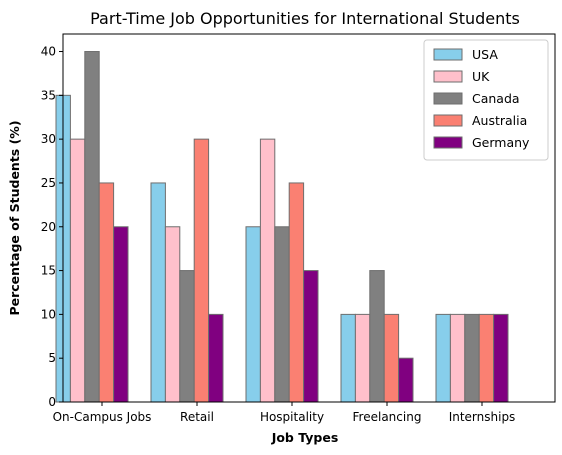 The height and width of the screenshot is (455, 562). I want to click on legend-label: USA, so click(485, 54).